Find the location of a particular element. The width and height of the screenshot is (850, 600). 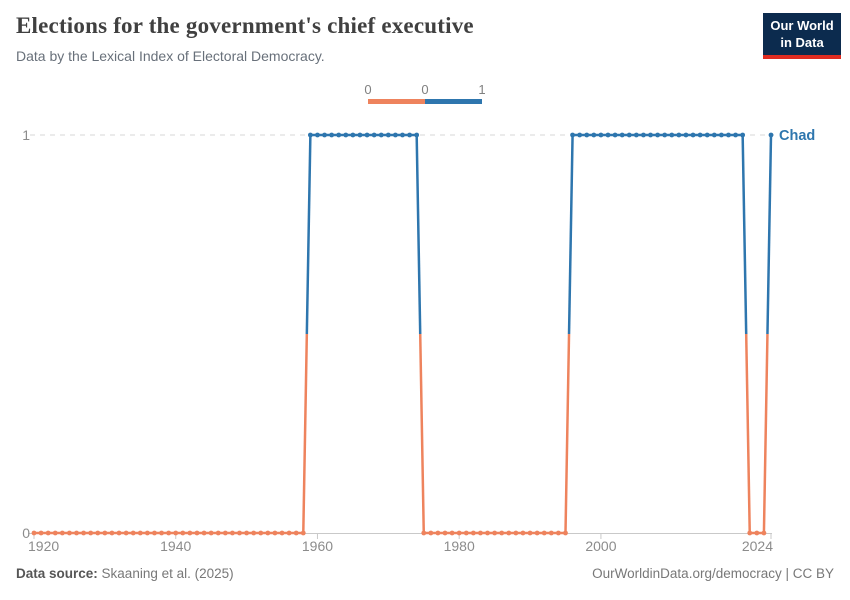

color-legend: 0 0 1 is located at coordinates (425, 94).